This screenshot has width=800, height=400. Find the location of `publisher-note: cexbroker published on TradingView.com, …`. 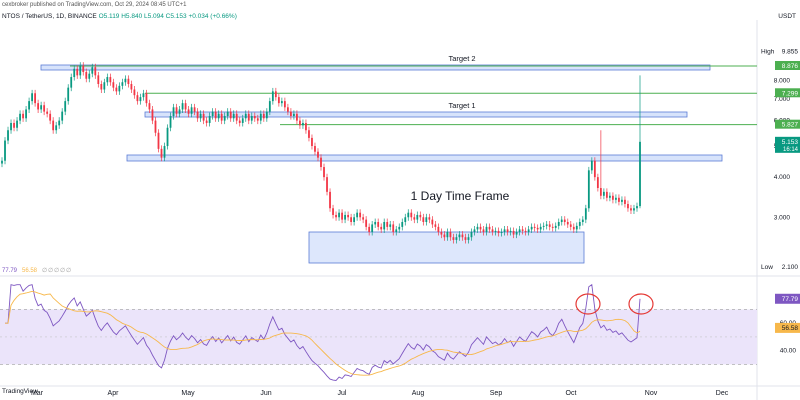

publisher-note: cexbroker published on TradingView.com, … is located at coordinates (94, 5).